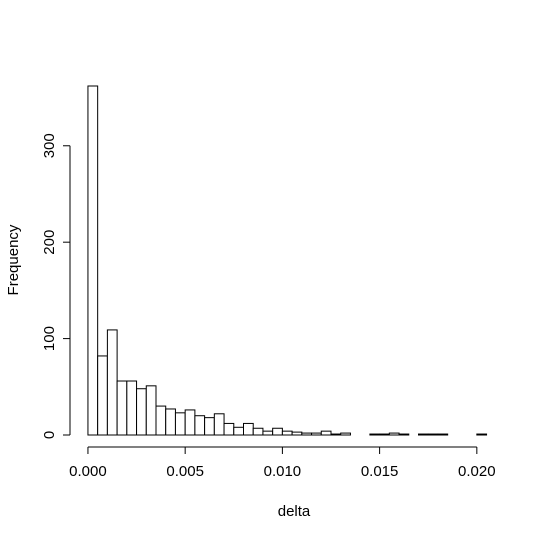 The image size is (540, 539). Describe the element at coordinates (88, 471) in the screenshot. I see `x-tick-label: 0.000` at that location.